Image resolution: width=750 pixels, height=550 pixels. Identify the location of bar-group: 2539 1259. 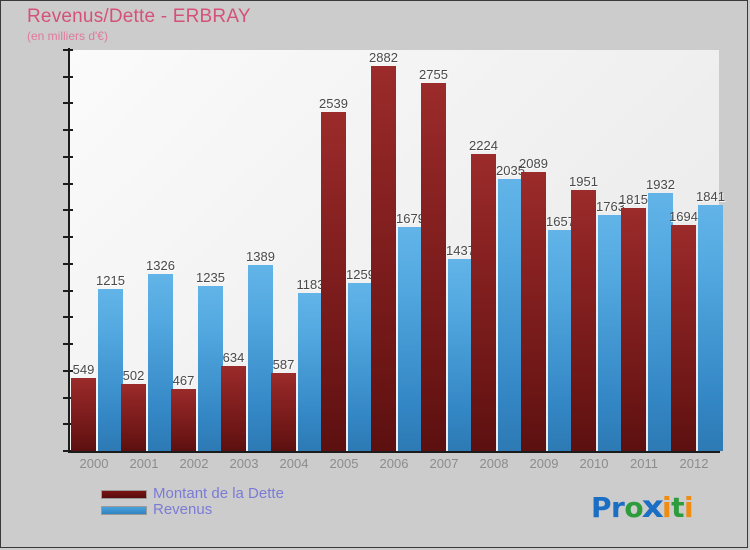
(347, 250).